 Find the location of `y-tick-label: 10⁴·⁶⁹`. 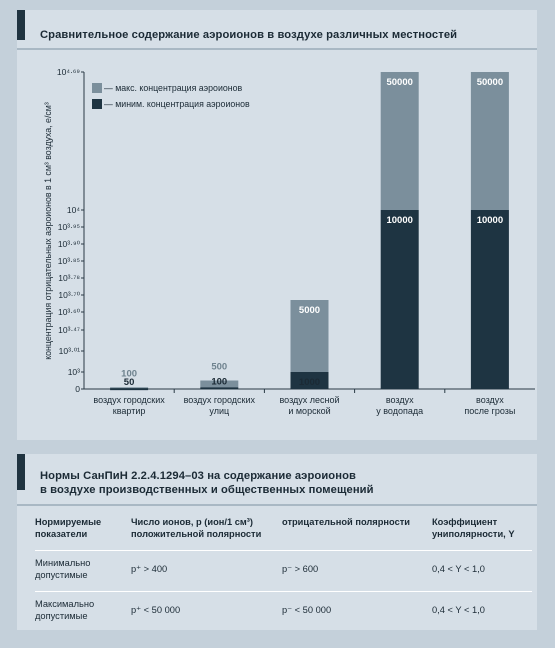

y-tick-label: 10⁴·⁶⁹ is located at coordinates (68, 72).